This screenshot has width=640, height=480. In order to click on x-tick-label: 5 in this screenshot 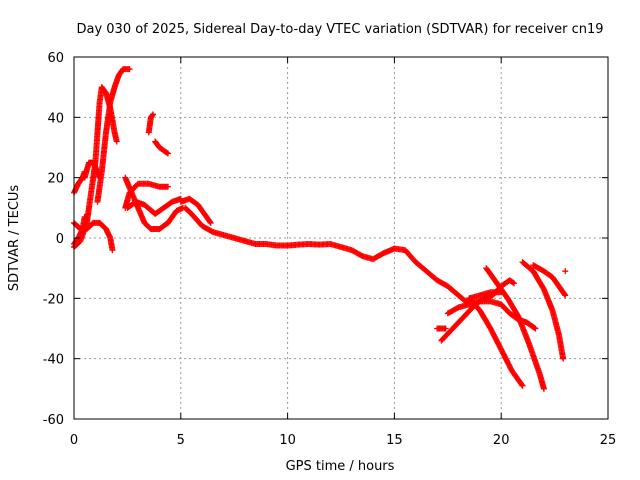, I will do `click(181, 440)`.